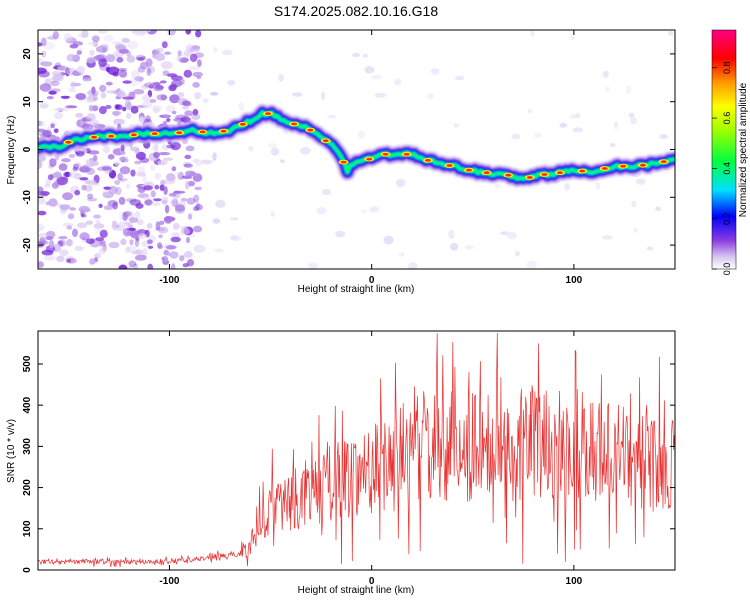 Image resolution: width=750 pixels, height=605 pixels. What do you see at coordinates (727, 269) in the screenshot?
I see `colorbar-tick-label: 0.0` at bounding box center [727, 269].